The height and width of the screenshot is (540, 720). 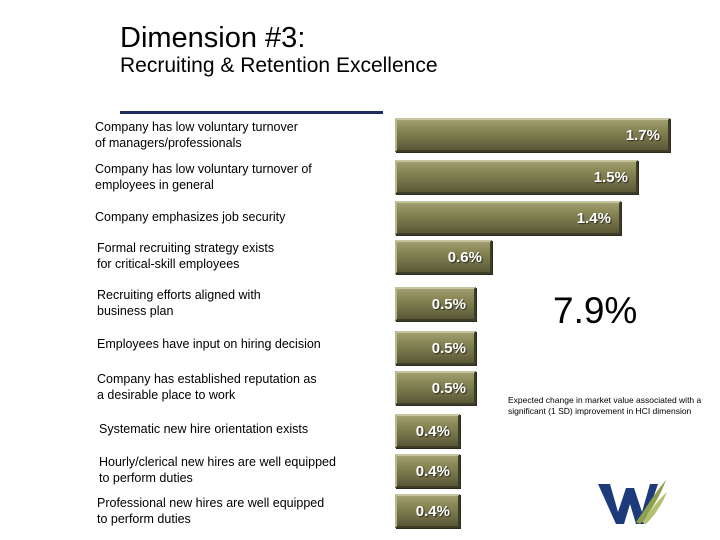 What do you see at coordinates (203, 169) in the screenshot?
I see `bar-label-line: Company has low voluntary turnover of` at bounding box center [203, 169].